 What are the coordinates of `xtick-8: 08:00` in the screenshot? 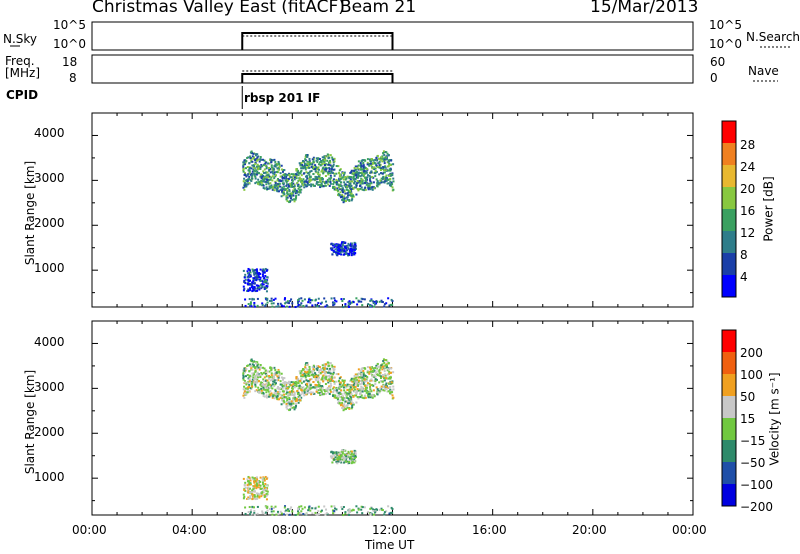 It's located at (289, 530).